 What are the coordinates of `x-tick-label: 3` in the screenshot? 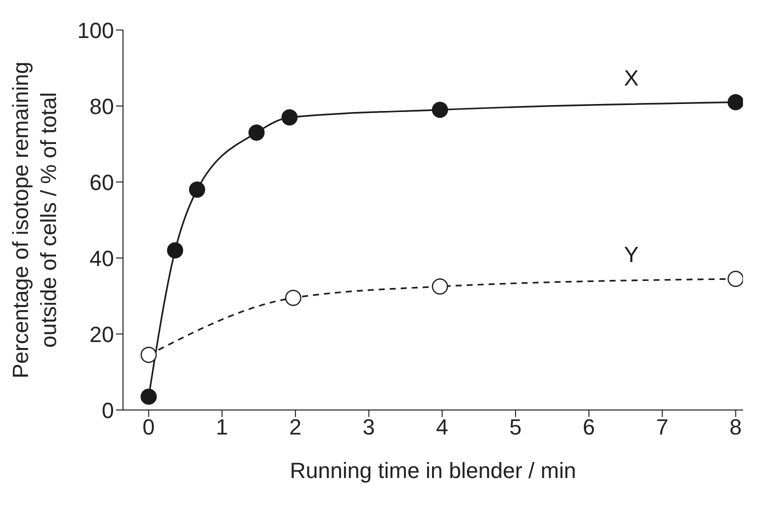 It's located at (368, 427).